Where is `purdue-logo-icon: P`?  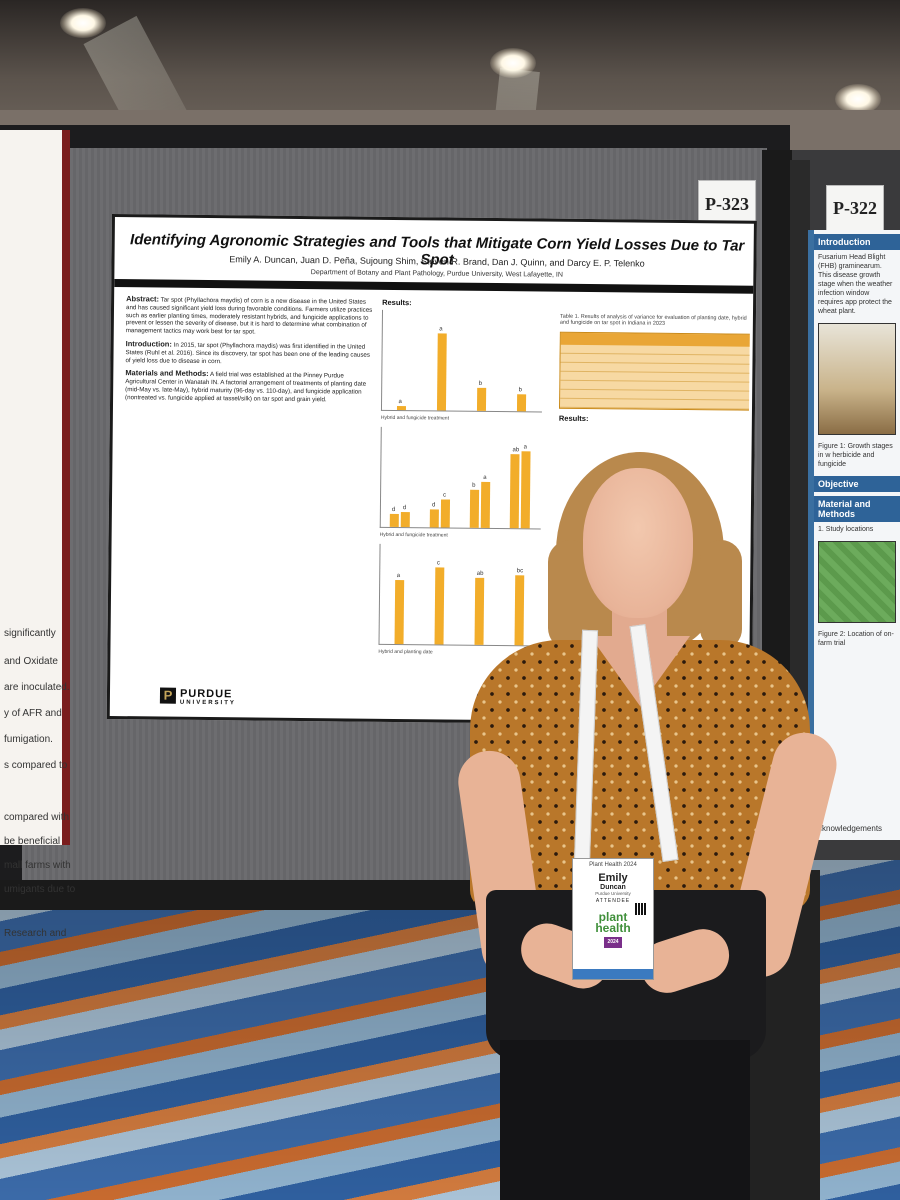
purdue-logo-icon: P is located at coordinates (168, 695).